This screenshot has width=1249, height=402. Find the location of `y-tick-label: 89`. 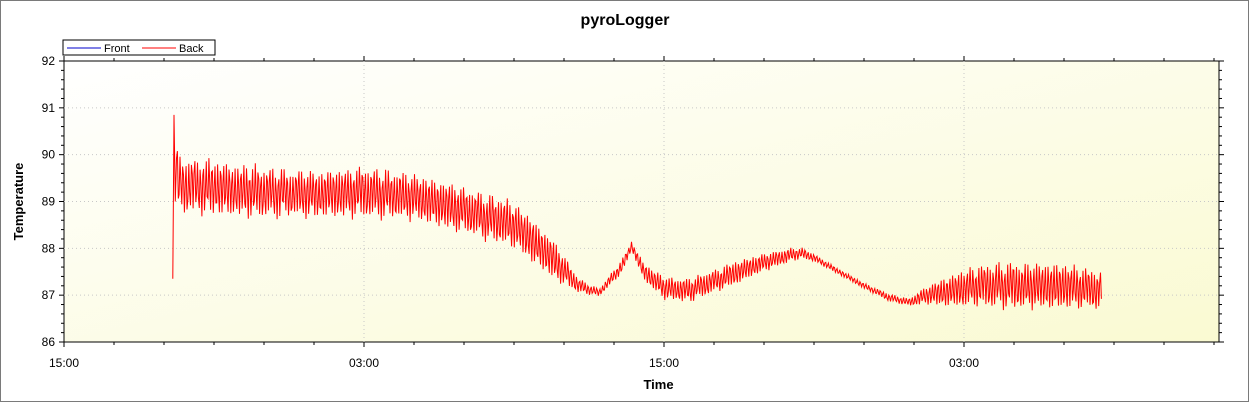

y-tick-label: 89 is located at coordinates (49, 202).